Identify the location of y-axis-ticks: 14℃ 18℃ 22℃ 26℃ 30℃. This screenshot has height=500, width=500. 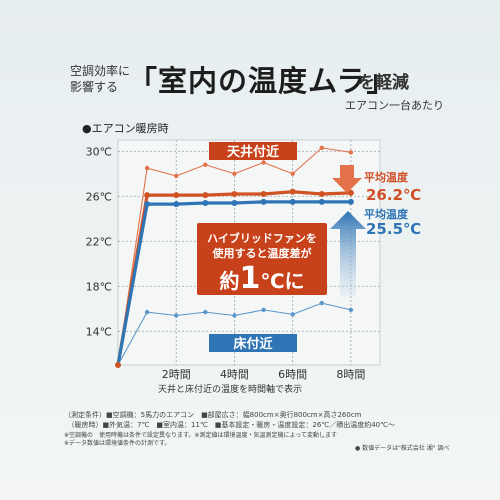
(99, 241).